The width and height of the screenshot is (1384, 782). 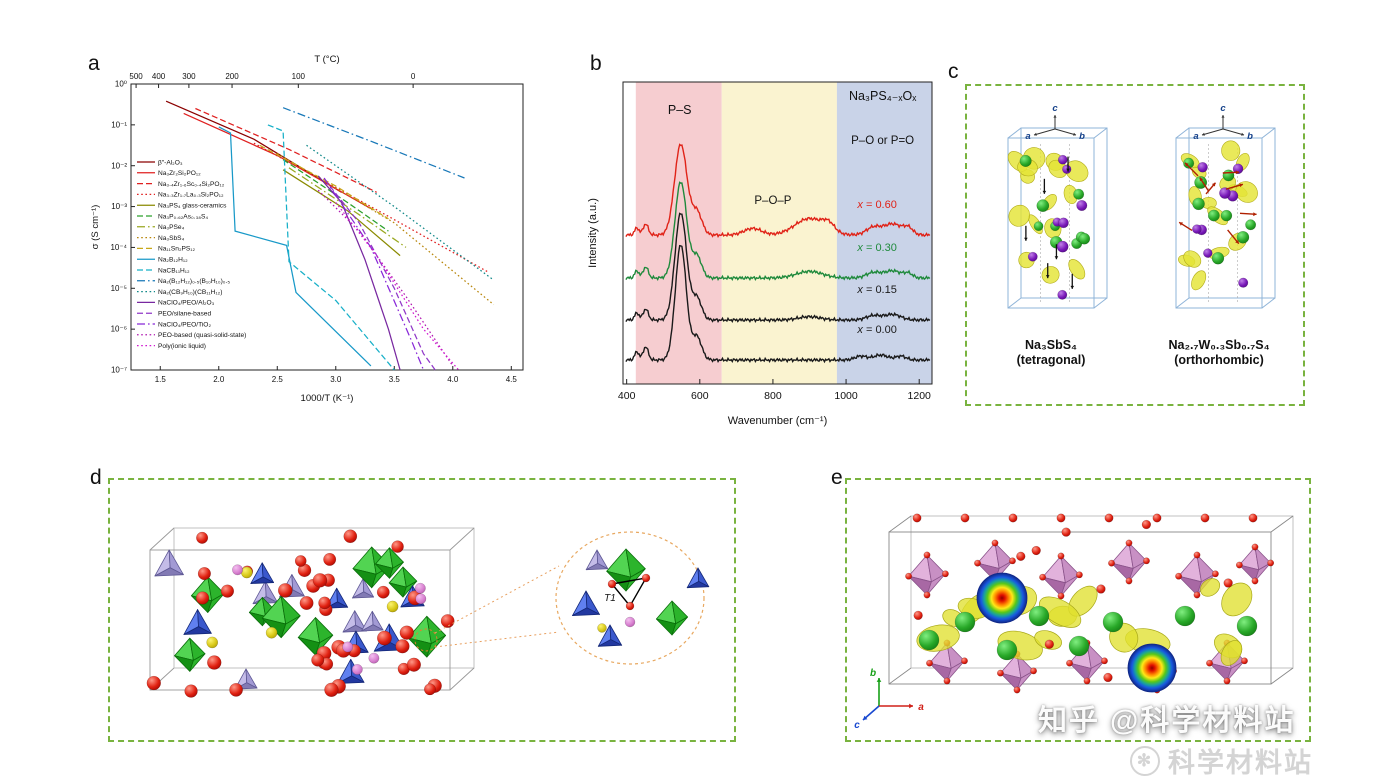 I want to click on watermark-zhihu: 知乎 @科学材料站, so click(x=1167, y=721).